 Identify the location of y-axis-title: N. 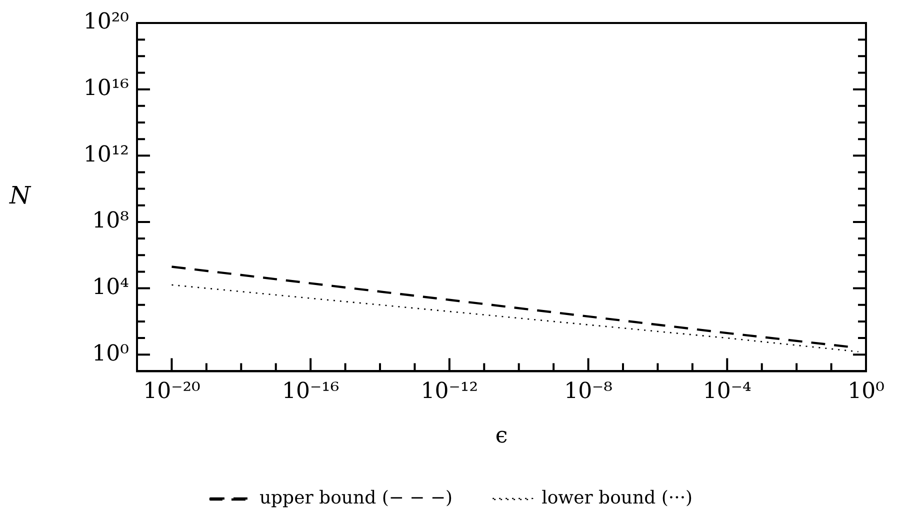
(20, 195).